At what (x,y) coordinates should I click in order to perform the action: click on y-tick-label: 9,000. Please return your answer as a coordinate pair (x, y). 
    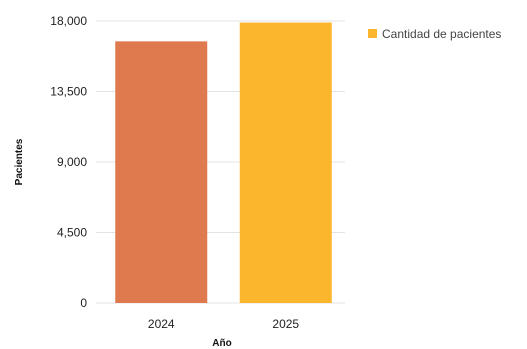
    Looking at the image, I should click on (72, 162).